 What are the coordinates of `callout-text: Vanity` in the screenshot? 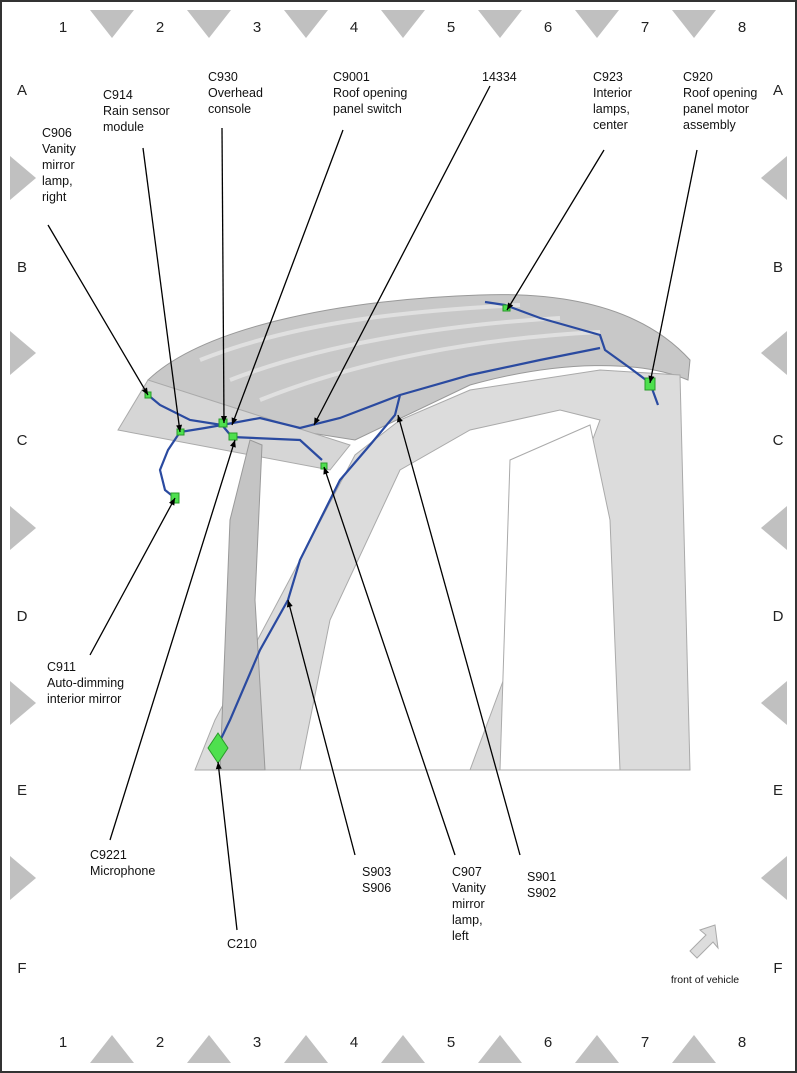 It's located at (469, 888).